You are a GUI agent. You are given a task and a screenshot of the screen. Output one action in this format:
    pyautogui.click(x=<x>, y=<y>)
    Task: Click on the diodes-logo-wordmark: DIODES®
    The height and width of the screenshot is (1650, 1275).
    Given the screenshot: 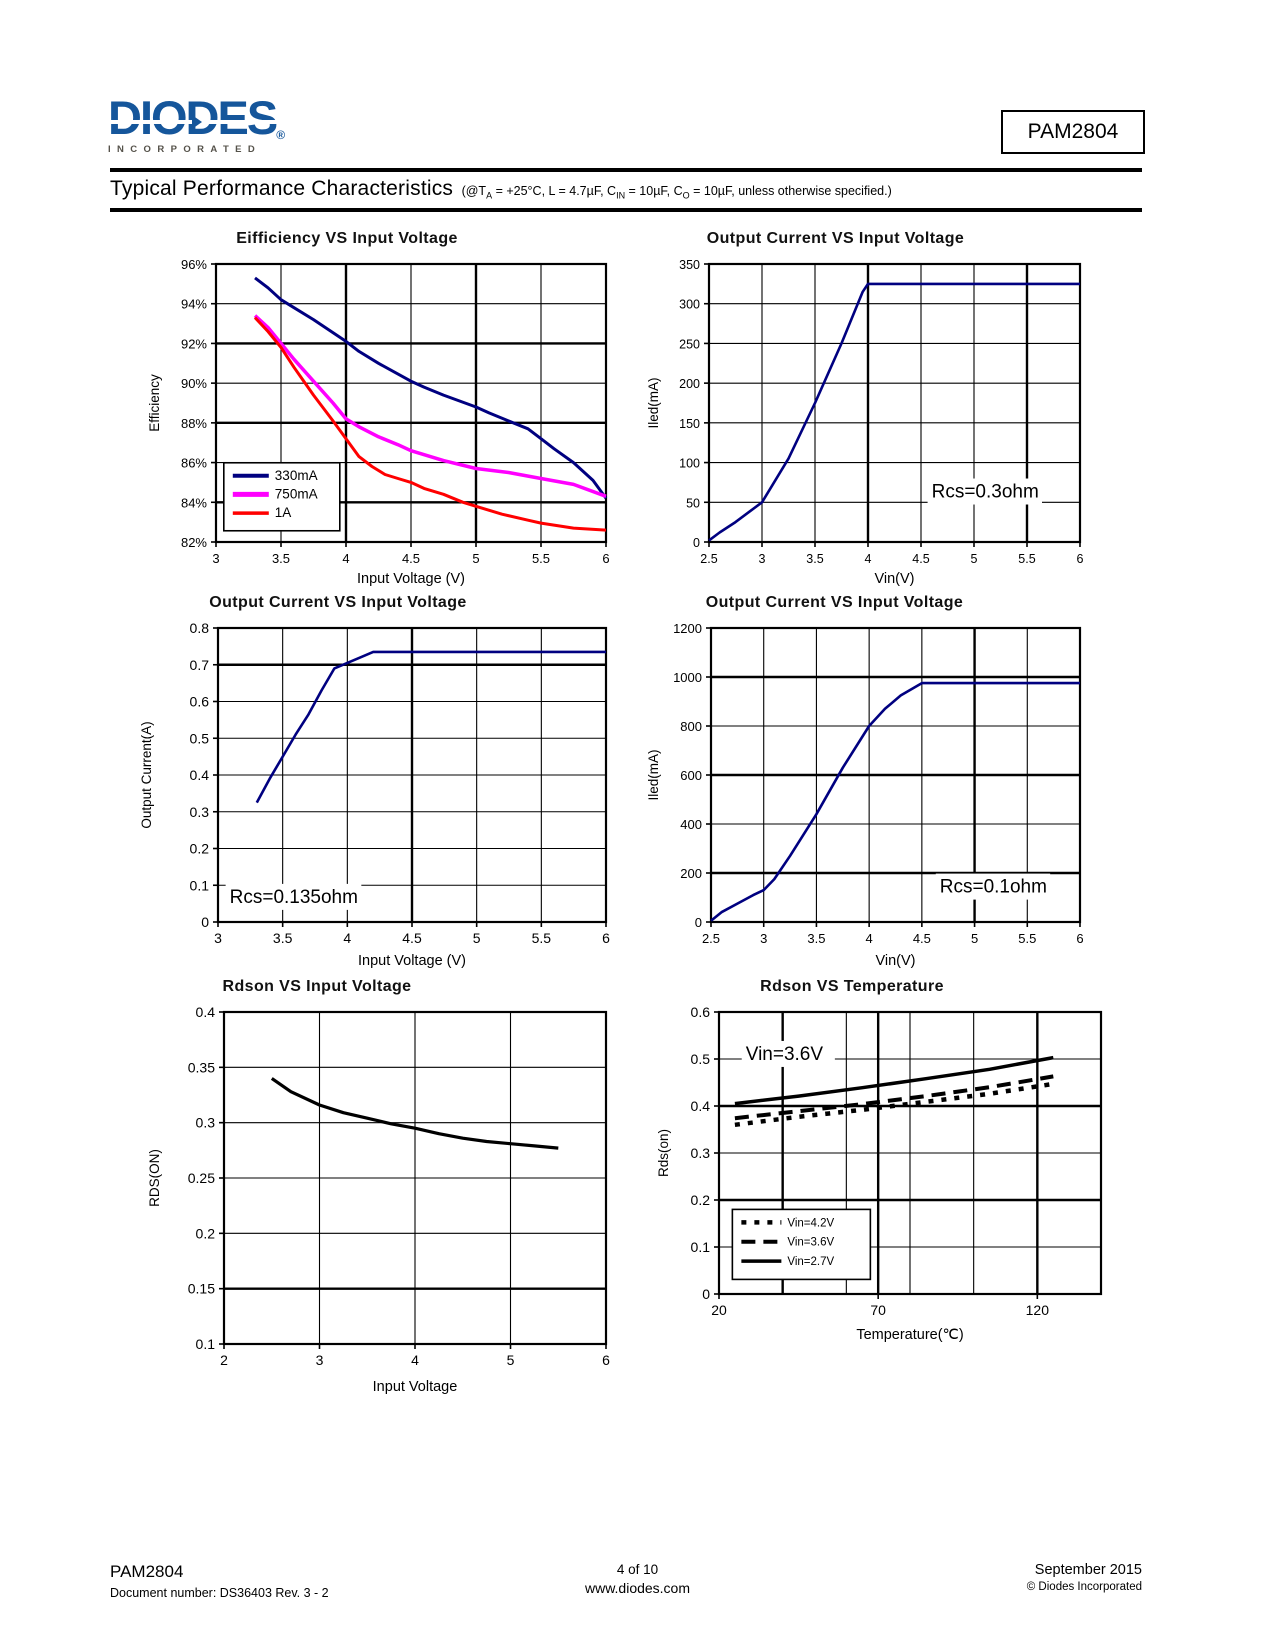 What is the action you would take?
    pyautogui.click(x=196, y=117)
    